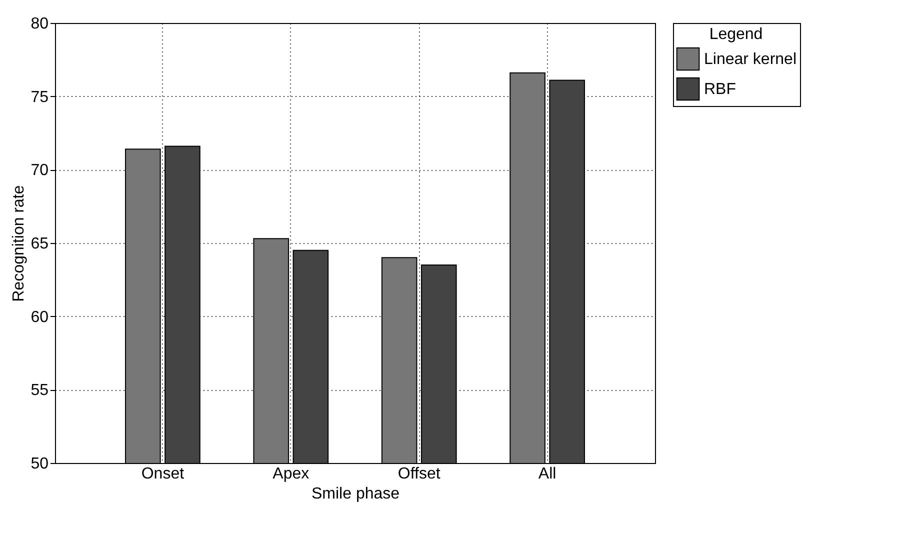 This screenshot has height=556, width=913. Describe the element at coordinates (39, 244) in the screenshot. I see `y-tick-label: 65` at that location.